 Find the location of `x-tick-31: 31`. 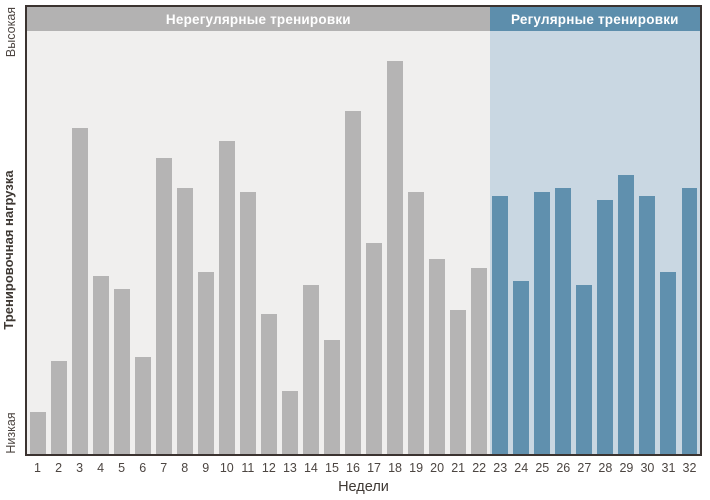

x-tick-31: 31 is located at coordinates (668, 468).